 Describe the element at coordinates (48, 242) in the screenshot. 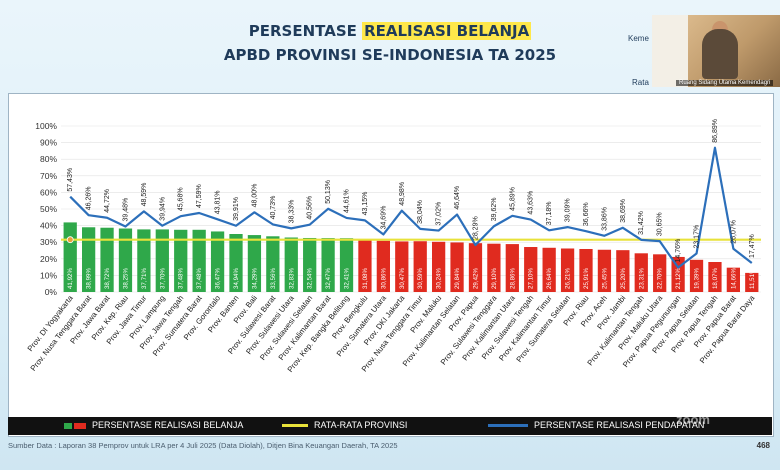

I see `y-tick-label: 30%` at that location.